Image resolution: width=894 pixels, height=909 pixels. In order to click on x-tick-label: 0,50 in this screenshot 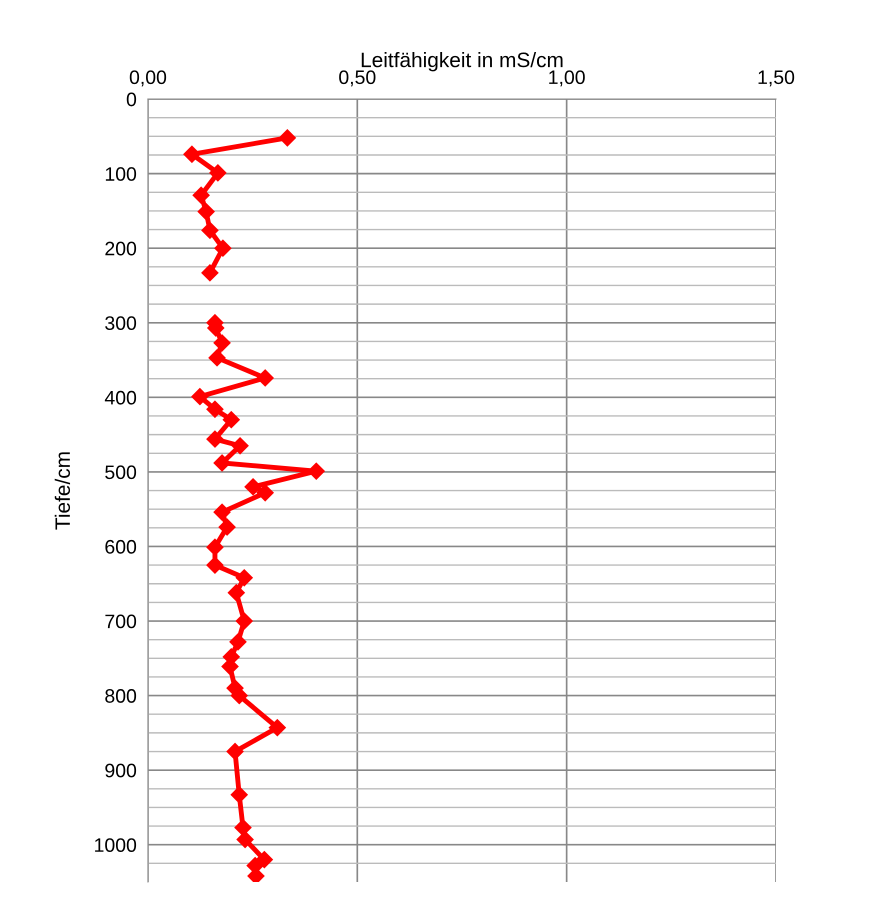, I will do `click(357, 78)`.